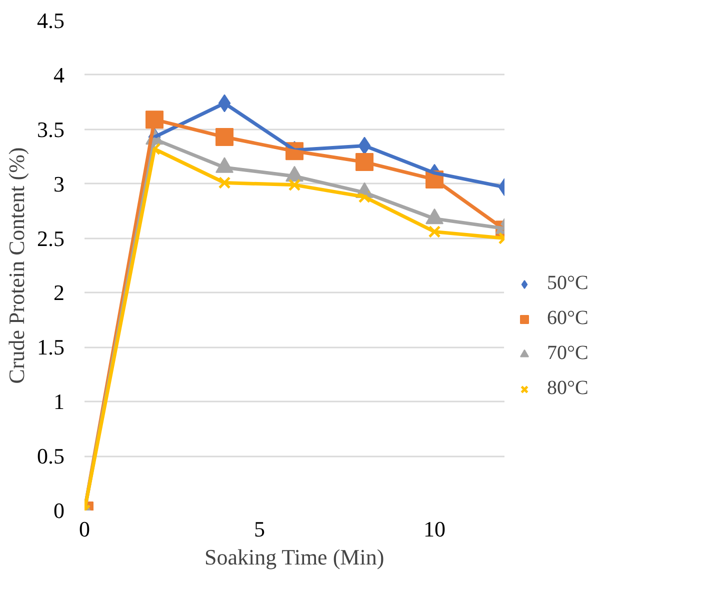 The height and width of the screenshot is (609, 707). What do you see at coordinates (50, 456) in the screenshot?
I see `y-tick-label: 0.5` at bounding box center [50, 456].